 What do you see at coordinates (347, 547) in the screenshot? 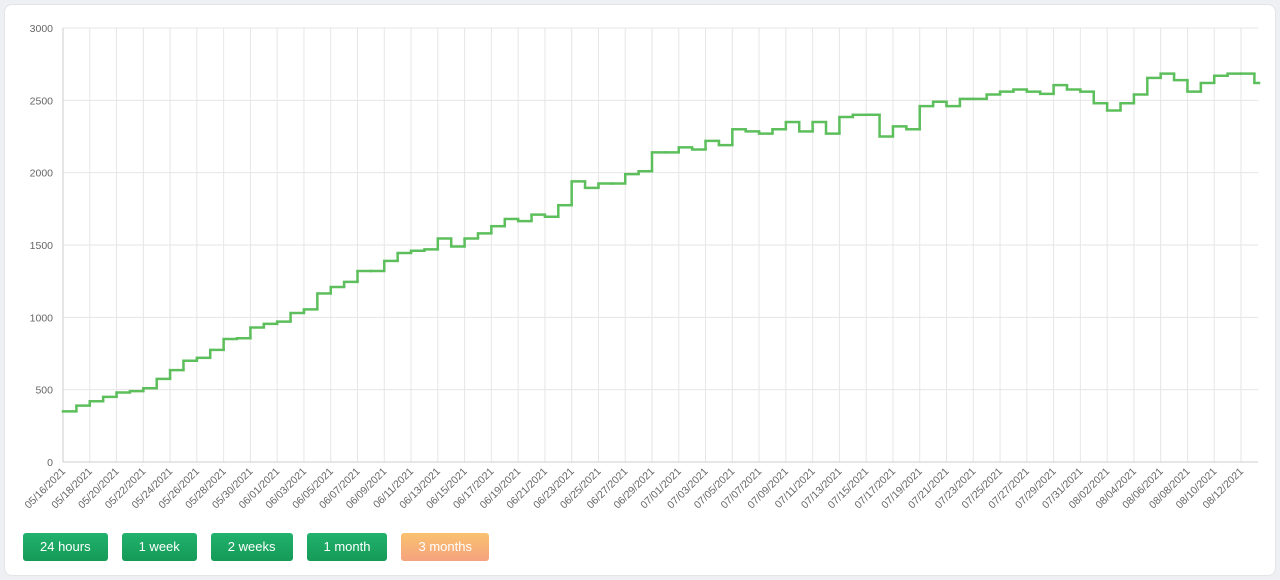
I see `range-button: 1 month` at bounding box center [347, 547].